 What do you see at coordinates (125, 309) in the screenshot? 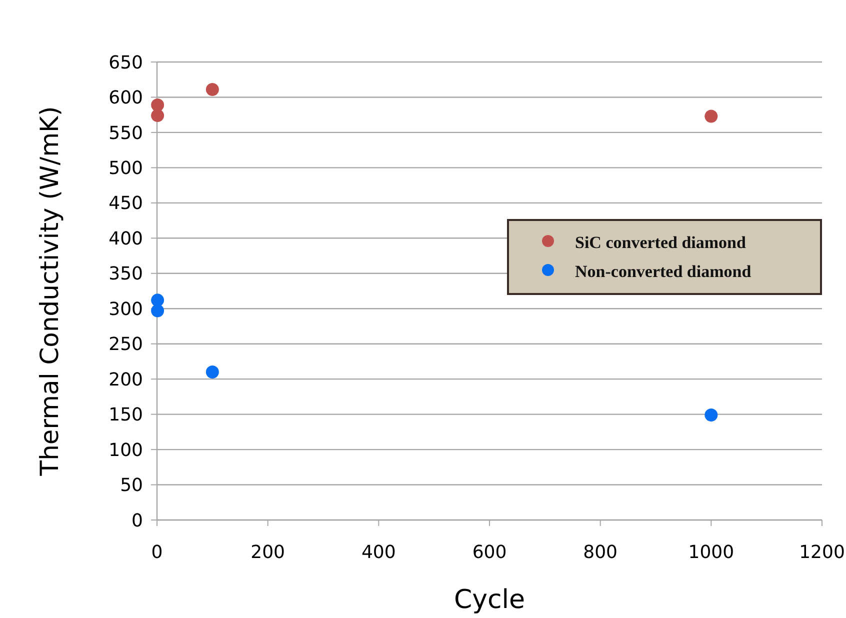
I see `y-tick-label: 300` at bounding box center [125, 309].